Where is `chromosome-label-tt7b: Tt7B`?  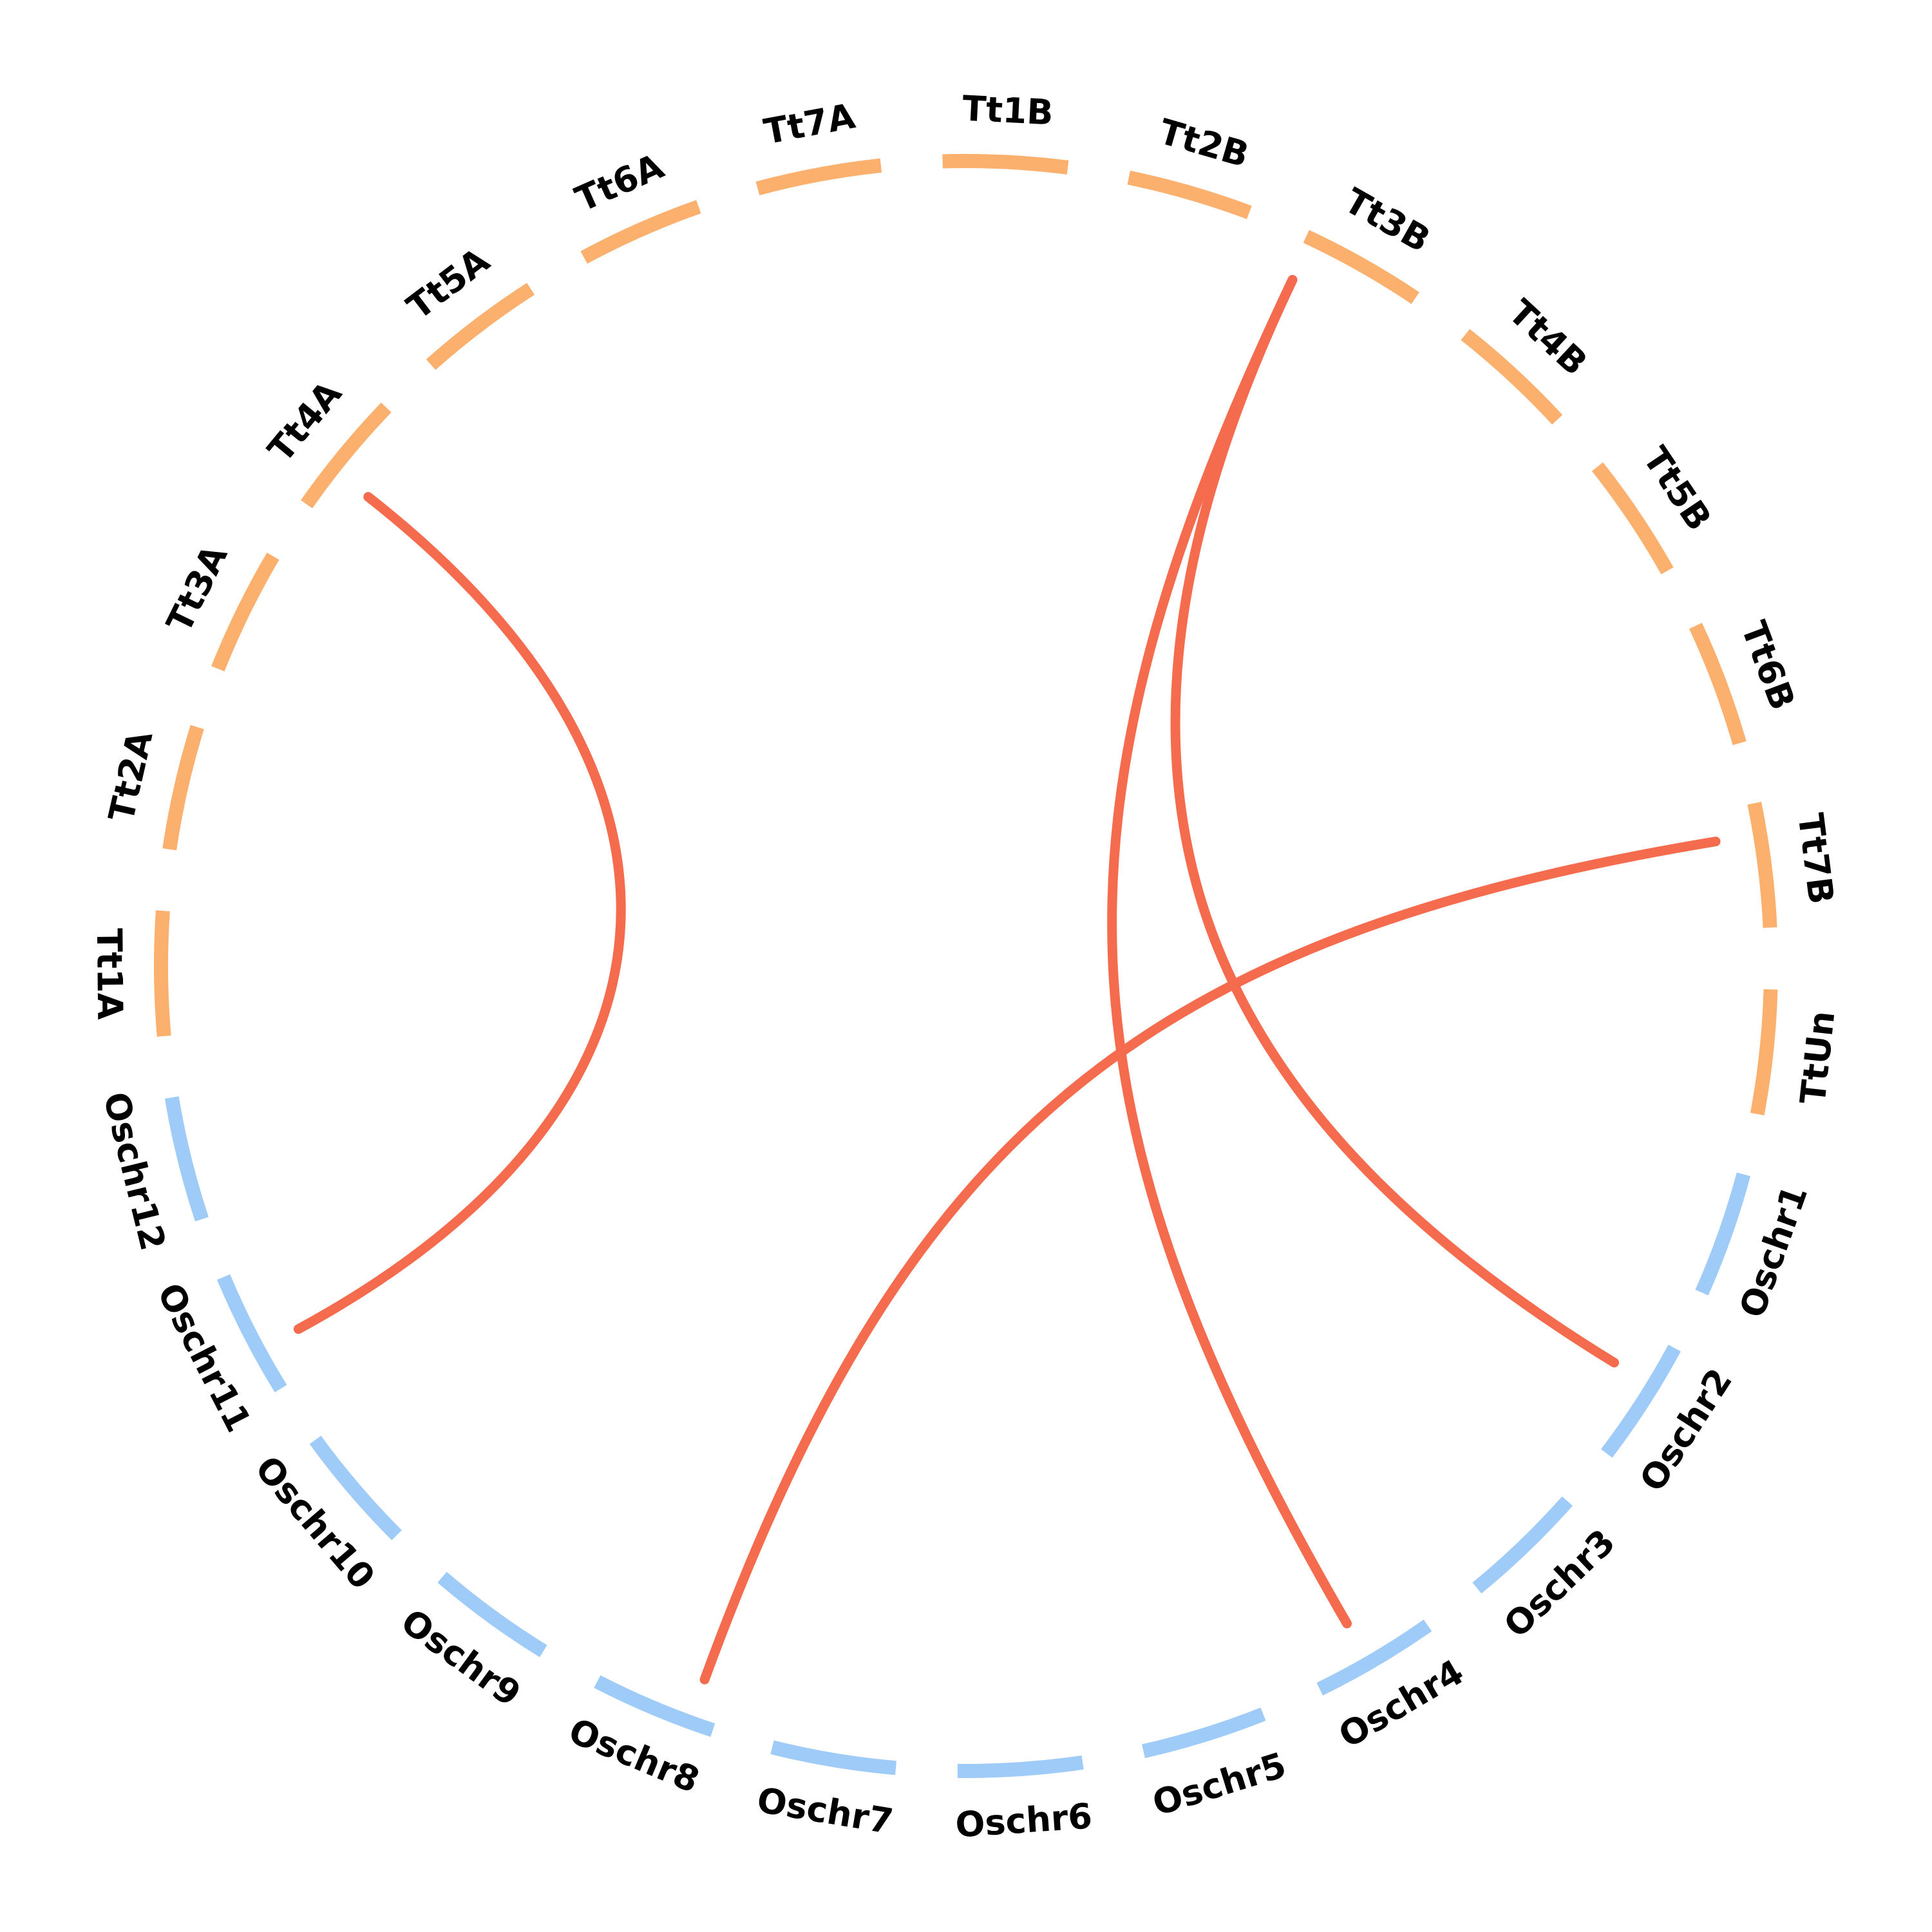 chromosome-label-tt7b: Tt7B is located at coordinates (1816, 858).